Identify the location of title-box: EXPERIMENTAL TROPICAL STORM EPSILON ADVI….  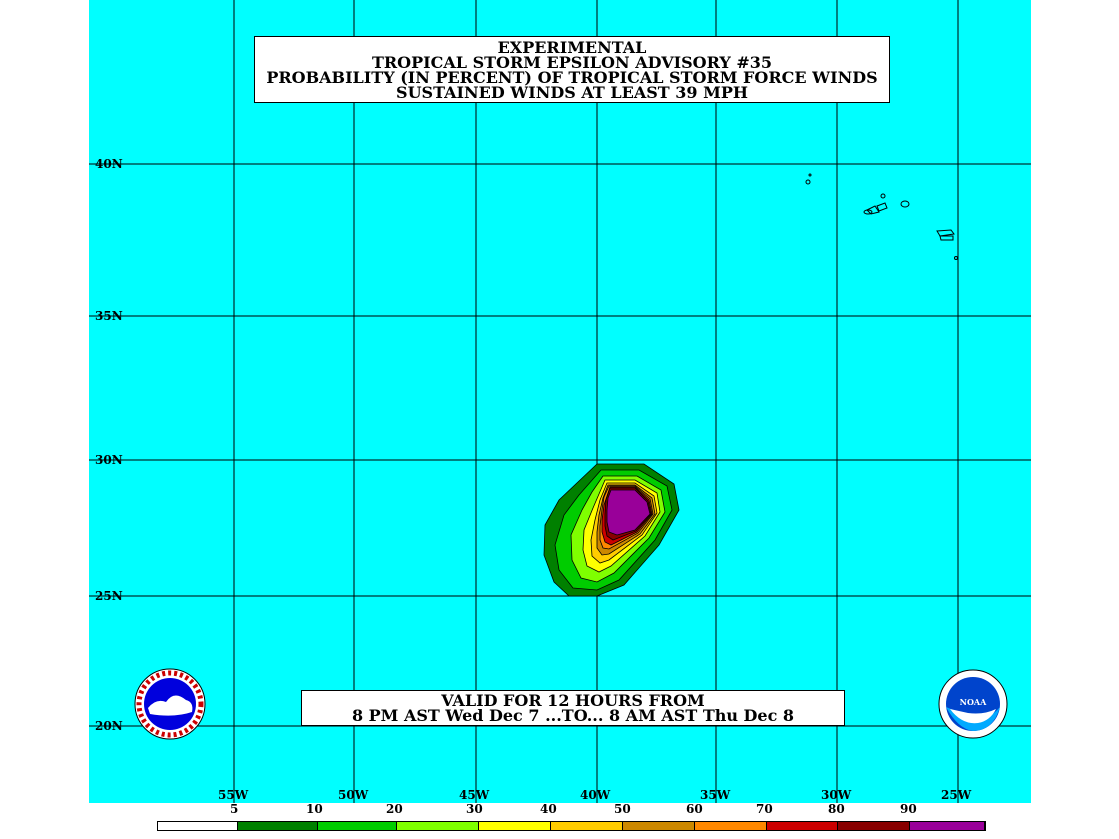
(572, 69).